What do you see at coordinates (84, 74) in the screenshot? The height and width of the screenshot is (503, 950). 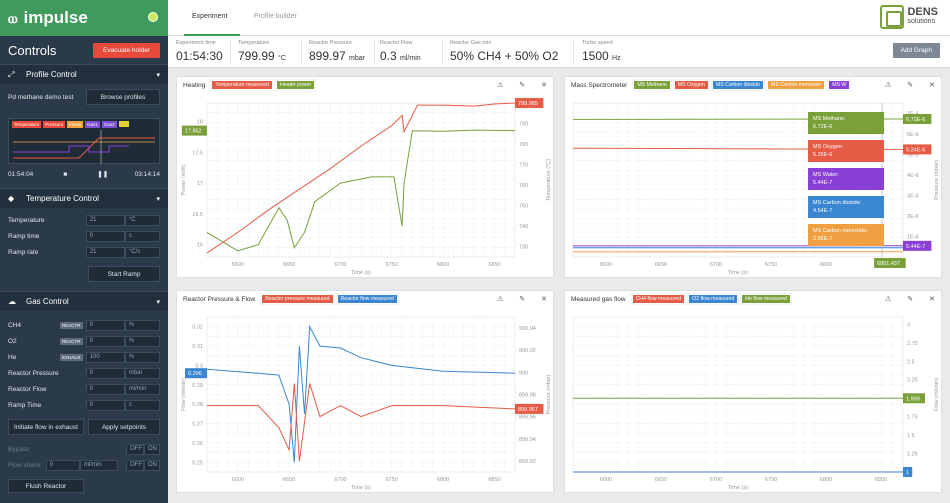 I see `profile-control-header: ⤢ Profile Control ▾` at bounding box center [84, 74].